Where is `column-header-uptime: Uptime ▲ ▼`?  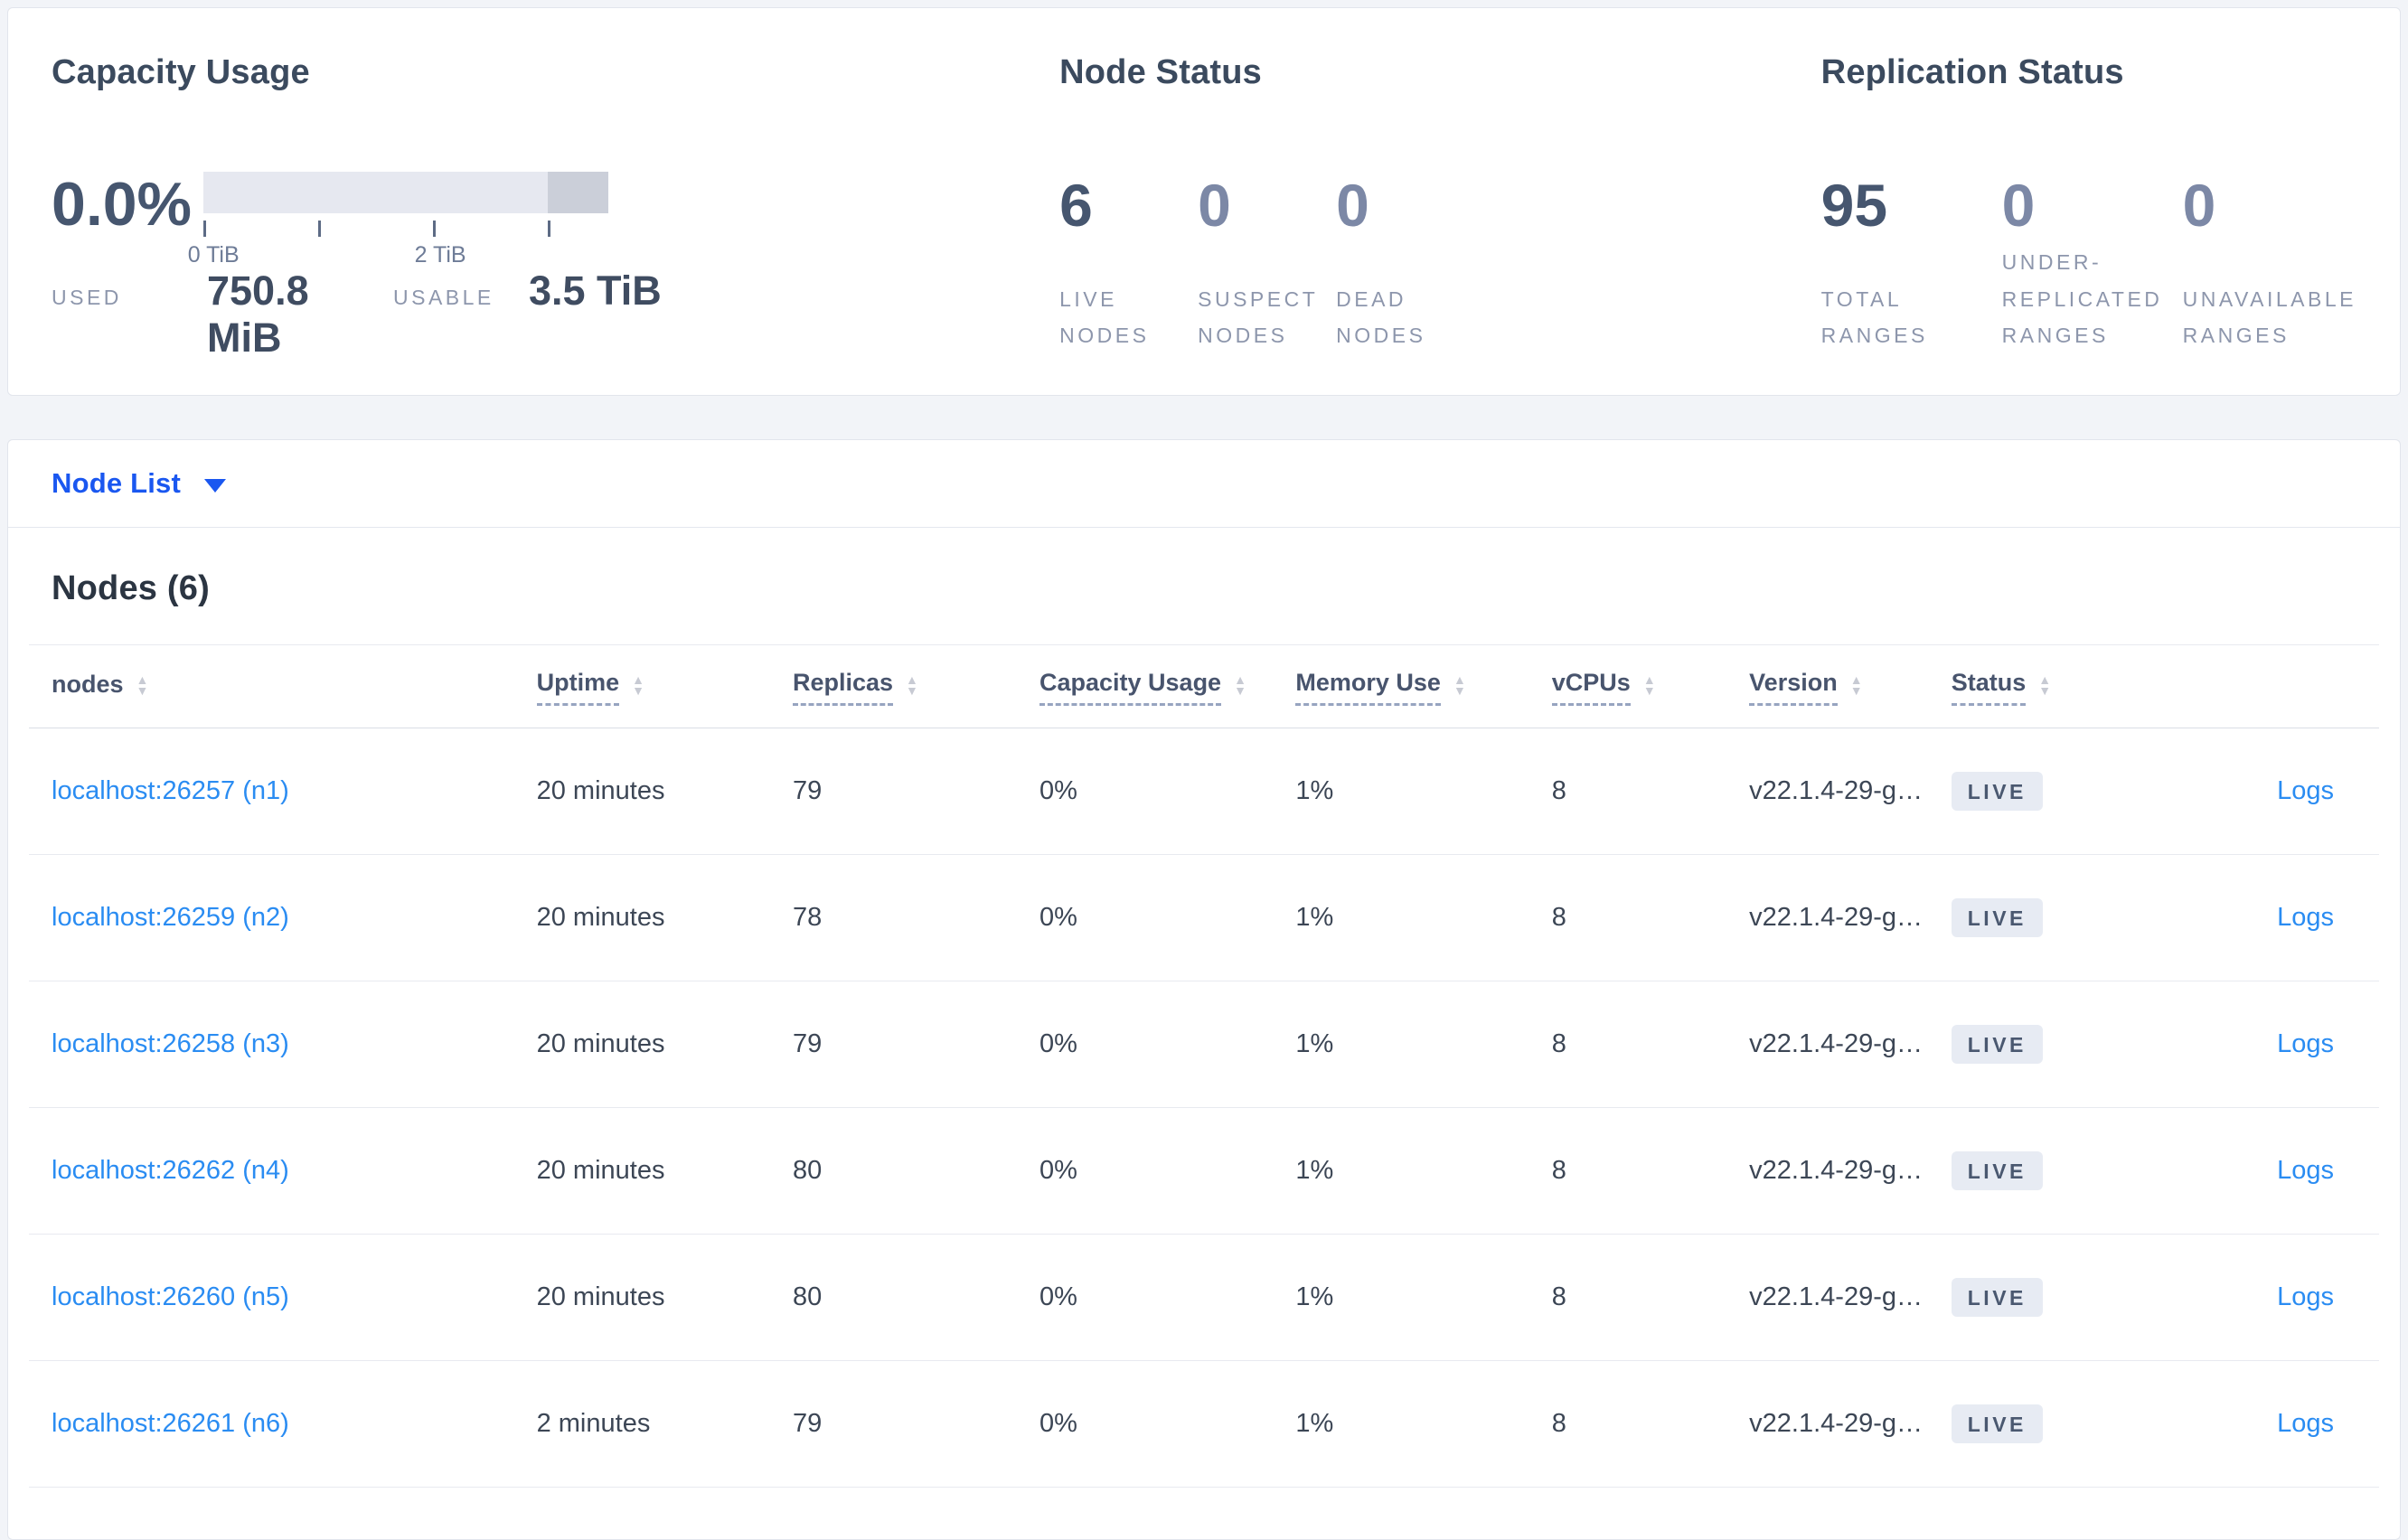
column-header-uptime: Uptime ▲ ▼ is located at coordinates (664, 686).